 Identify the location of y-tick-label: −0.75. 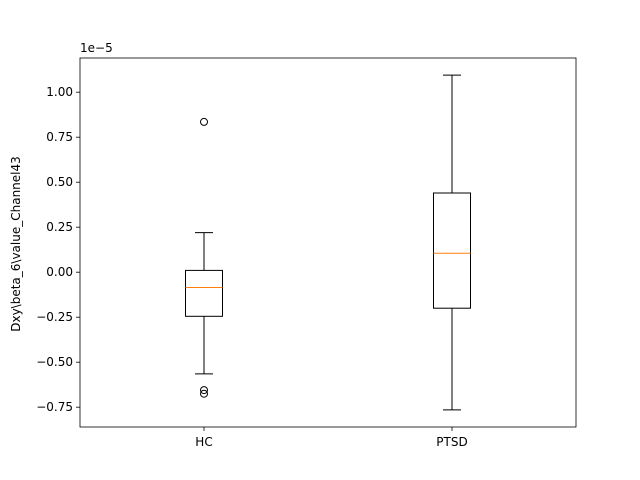
(54, 407).